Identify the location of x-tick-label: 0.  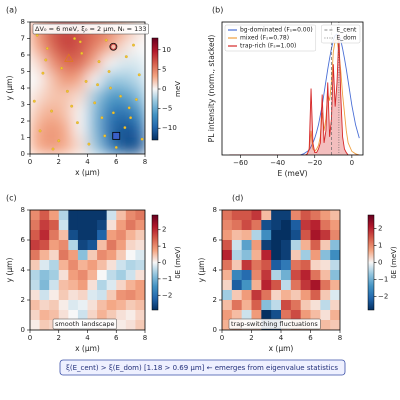
(222, 338).